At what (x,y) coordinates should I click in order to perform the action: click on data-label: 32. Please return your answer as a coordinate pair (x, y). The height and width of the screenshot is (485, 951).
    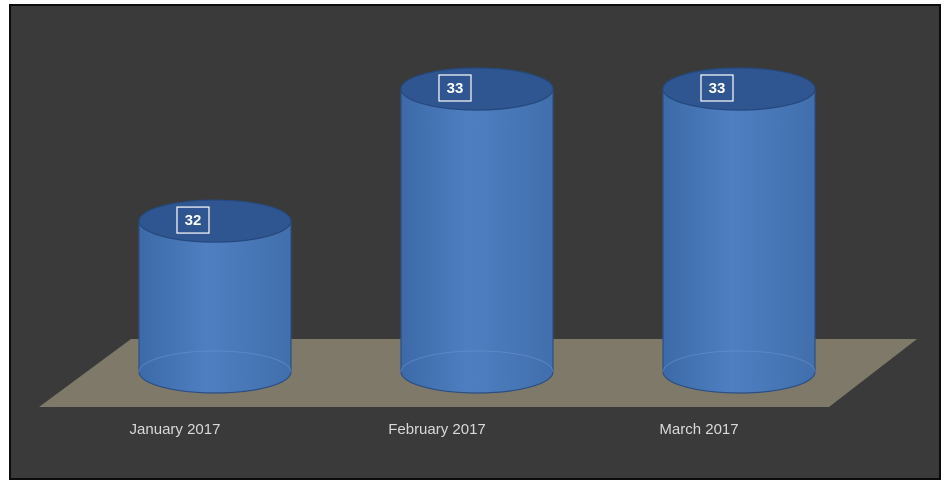
    Looking at the image, I should click on (193, 220).